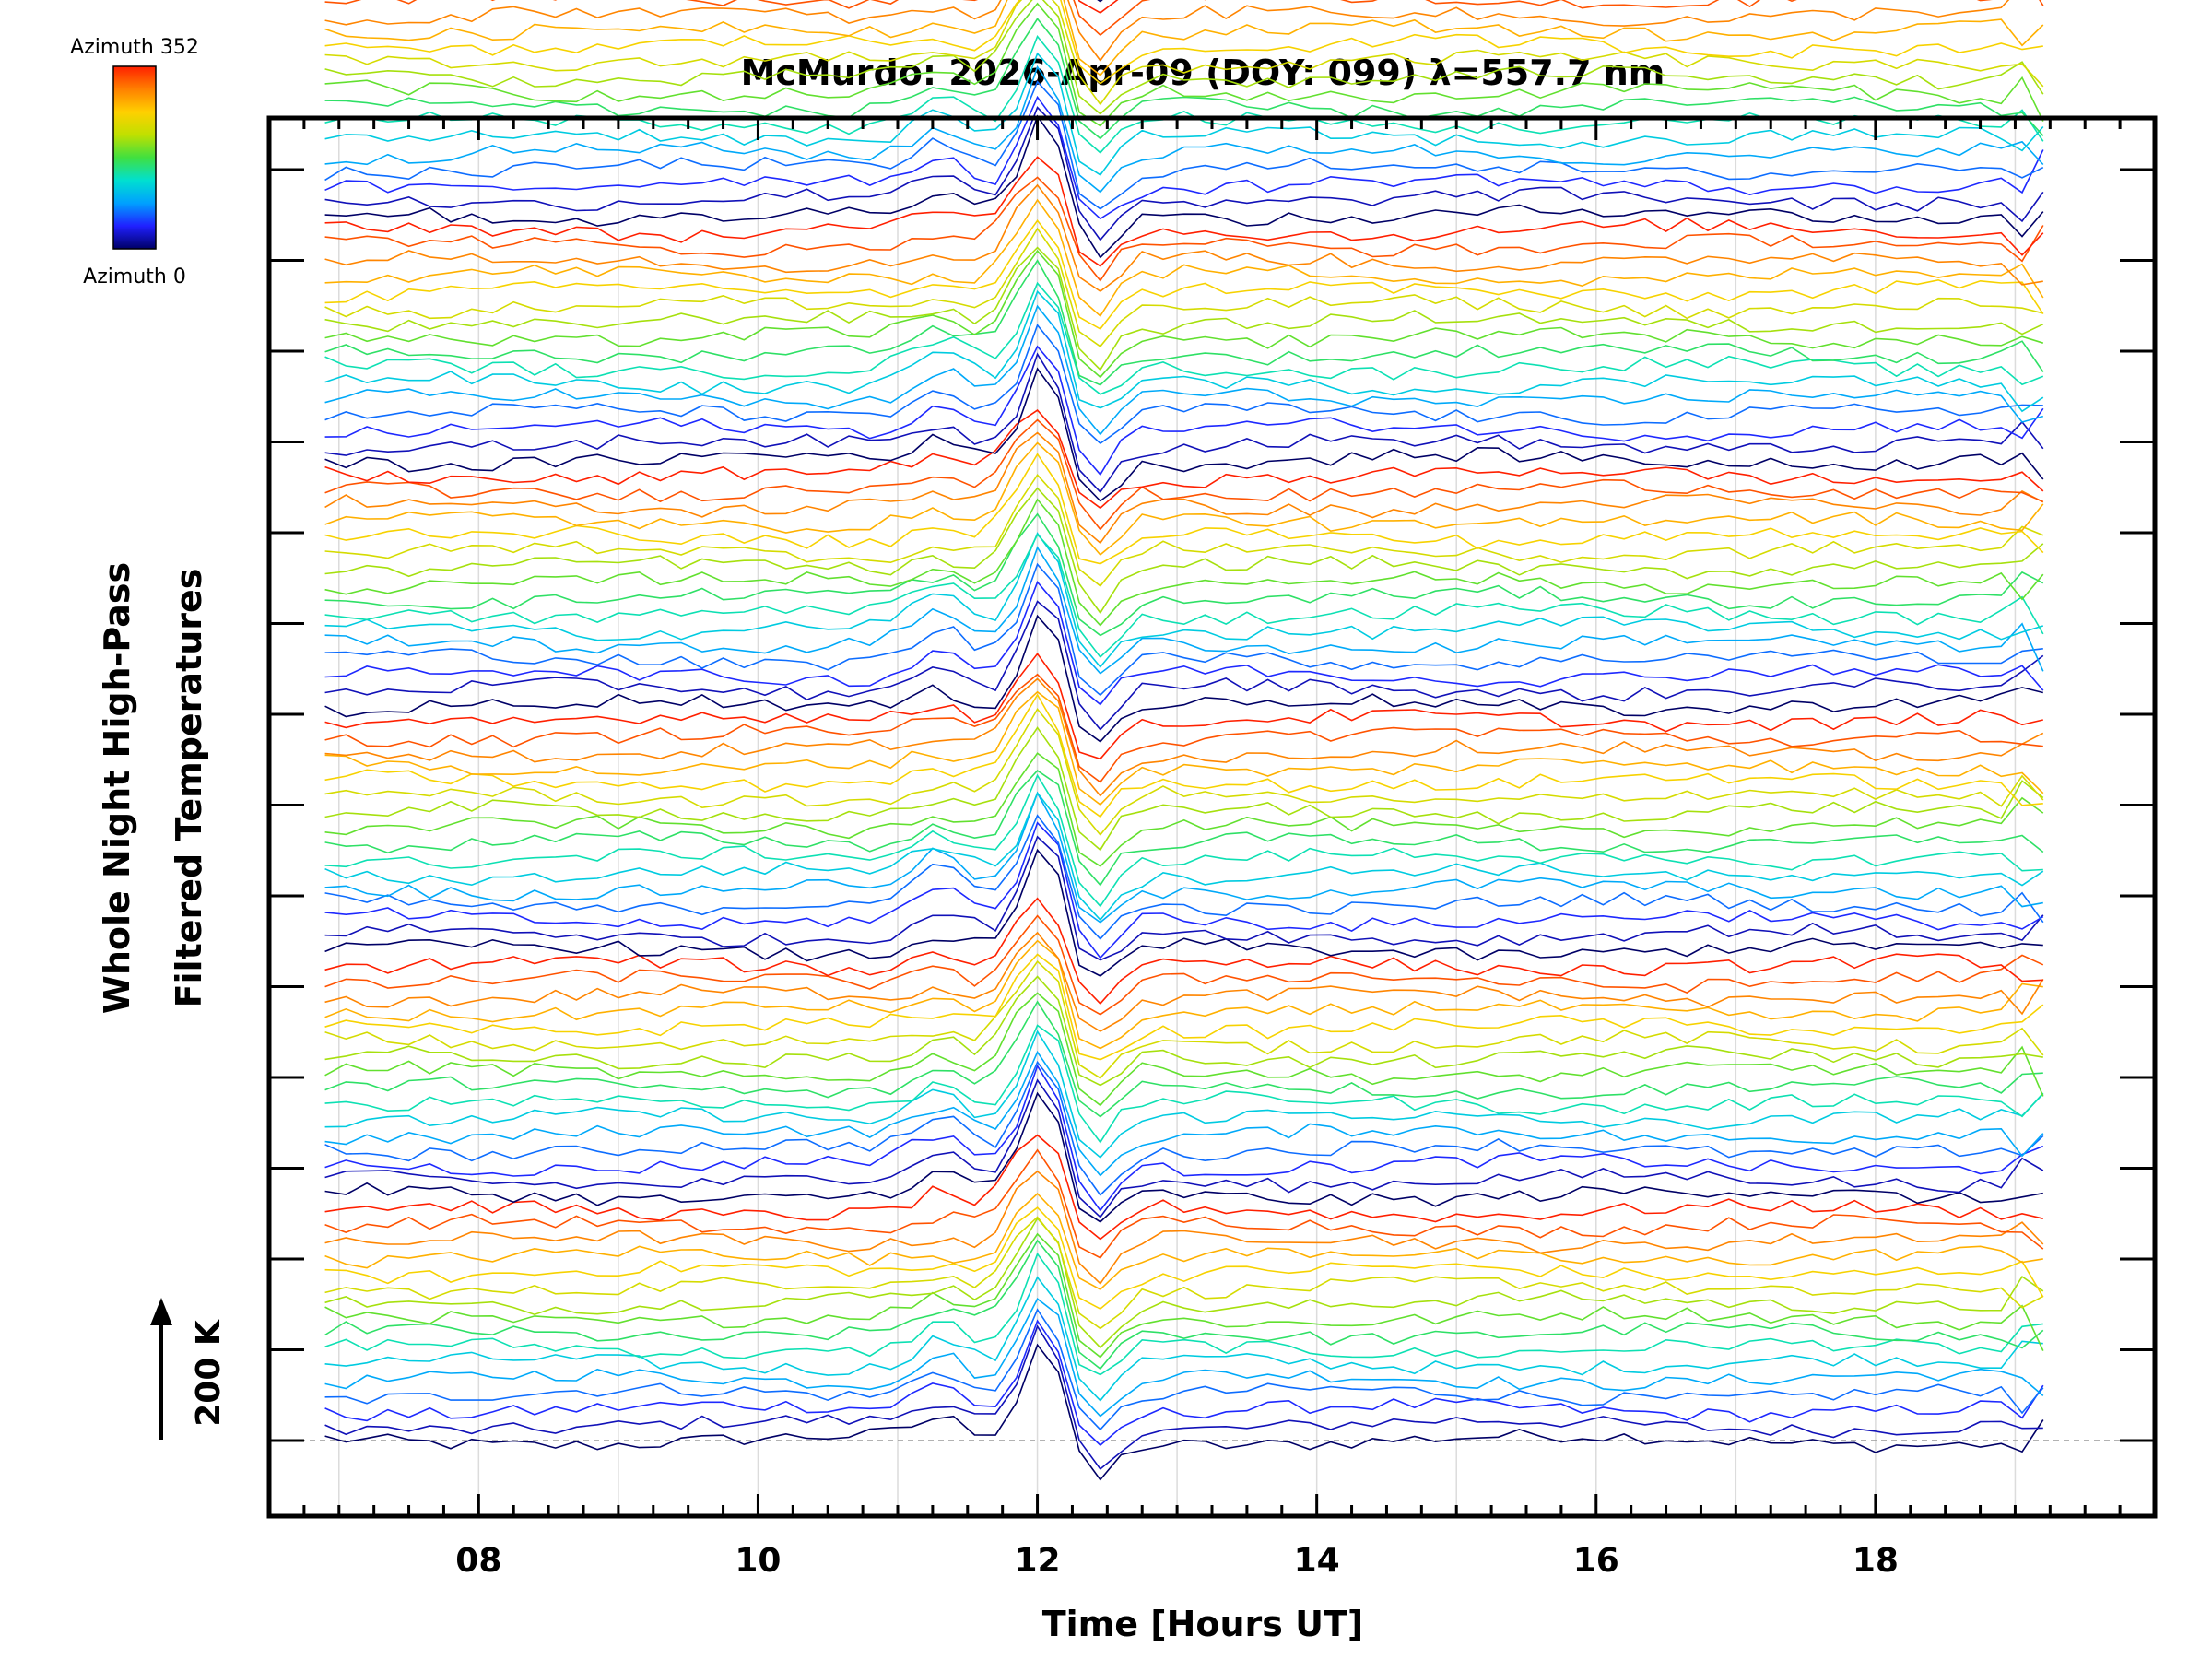  Describe the element at coordinates (1596, 1561) in the screenshot. I see `x-tick-label: 16` at that location.